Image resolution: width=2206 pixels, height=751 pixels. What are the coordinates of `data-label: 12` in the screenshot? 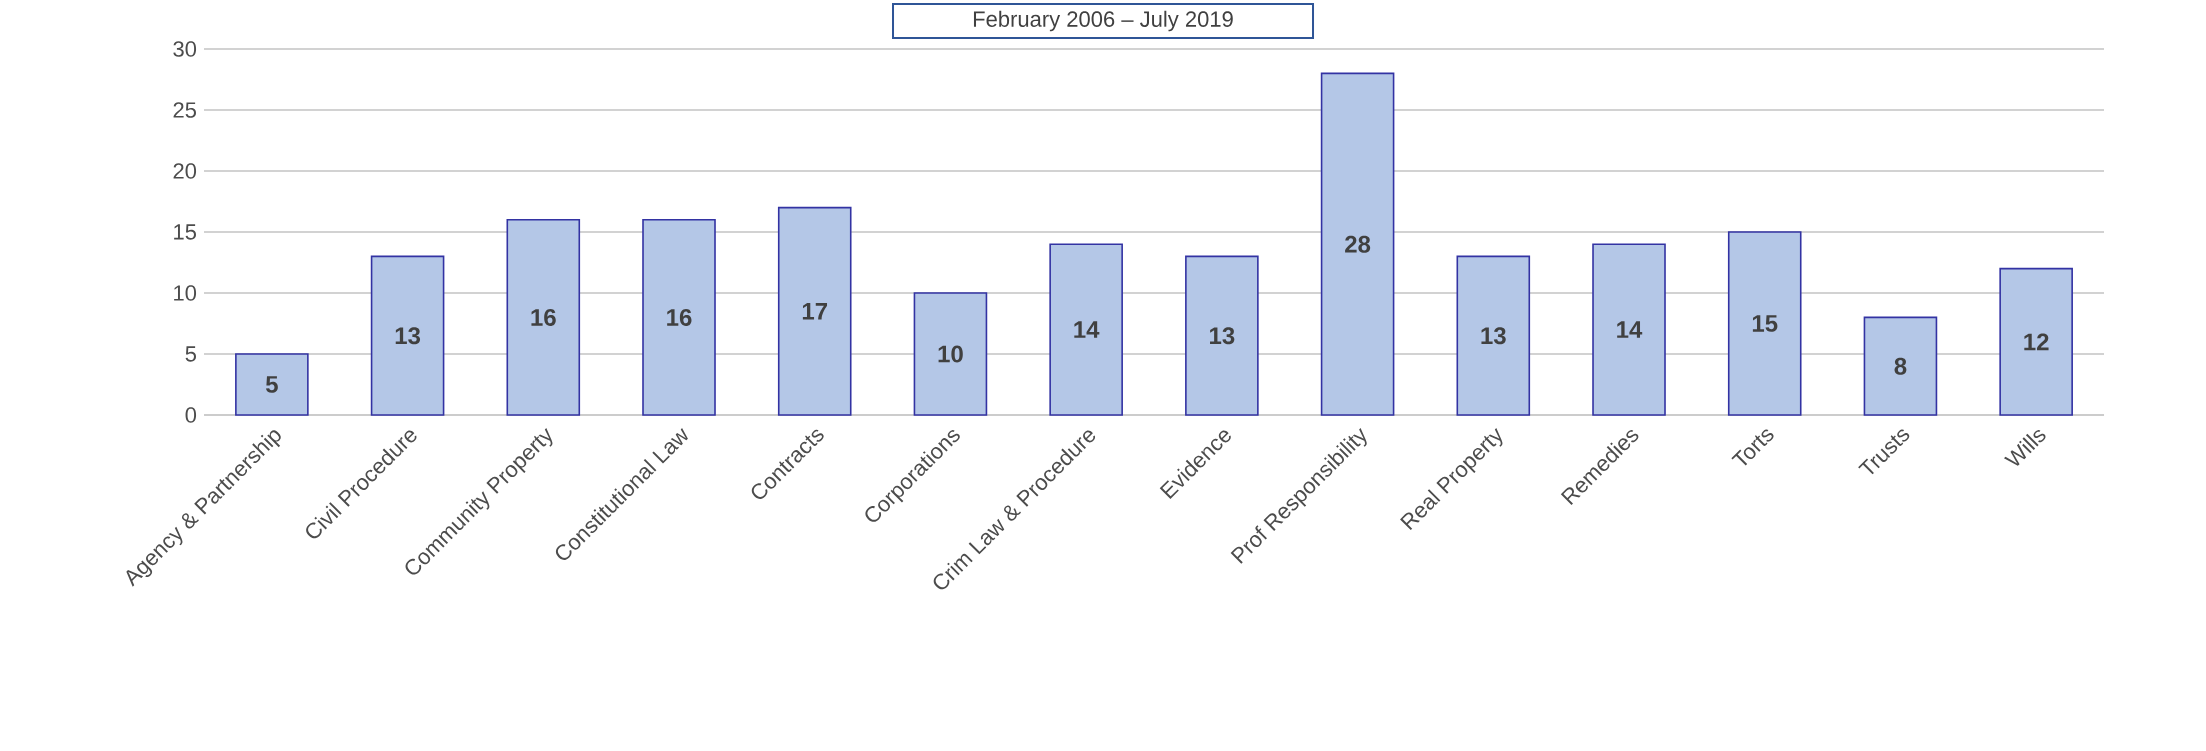 It's located at (2036, 342).